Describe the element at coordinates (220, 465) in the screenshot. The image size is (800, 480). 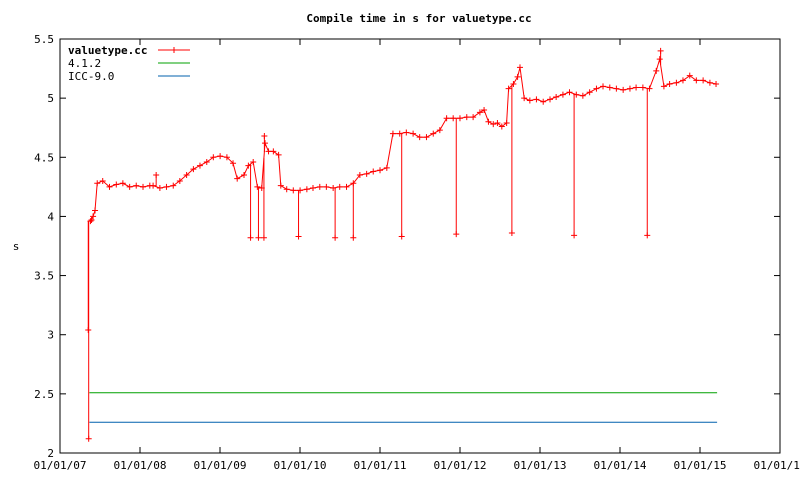
I see `x-tick-label: 01/01/09` at that location.